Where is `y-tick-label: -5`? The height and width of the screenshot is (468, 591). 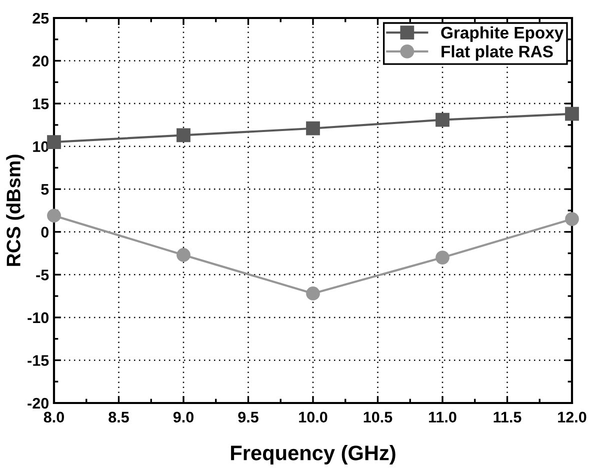
y-tick-label: -5 is located at coordinates (42, 275).